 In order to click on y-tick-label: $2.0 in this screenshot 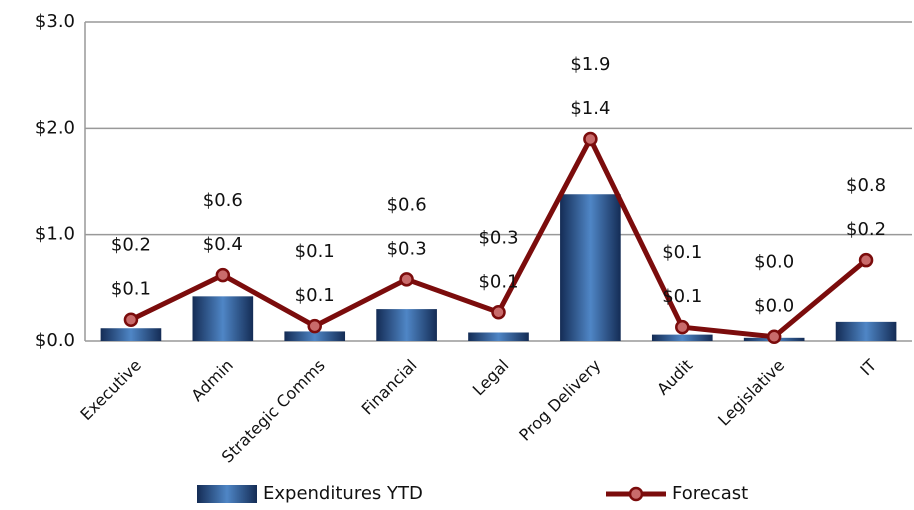, I will do `click(55, 127)`.